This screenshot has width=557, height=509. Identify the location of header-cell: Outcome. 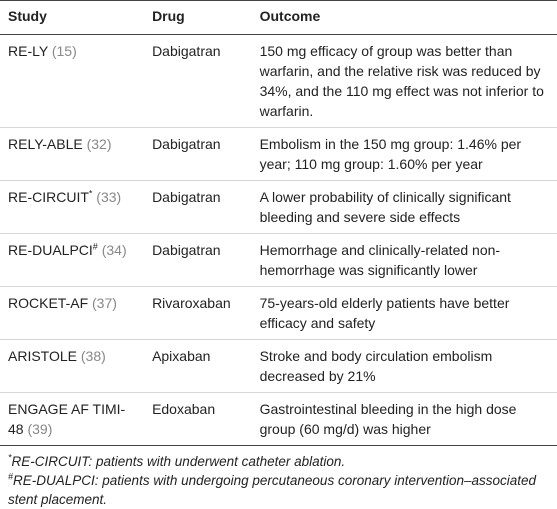
(404, 17).